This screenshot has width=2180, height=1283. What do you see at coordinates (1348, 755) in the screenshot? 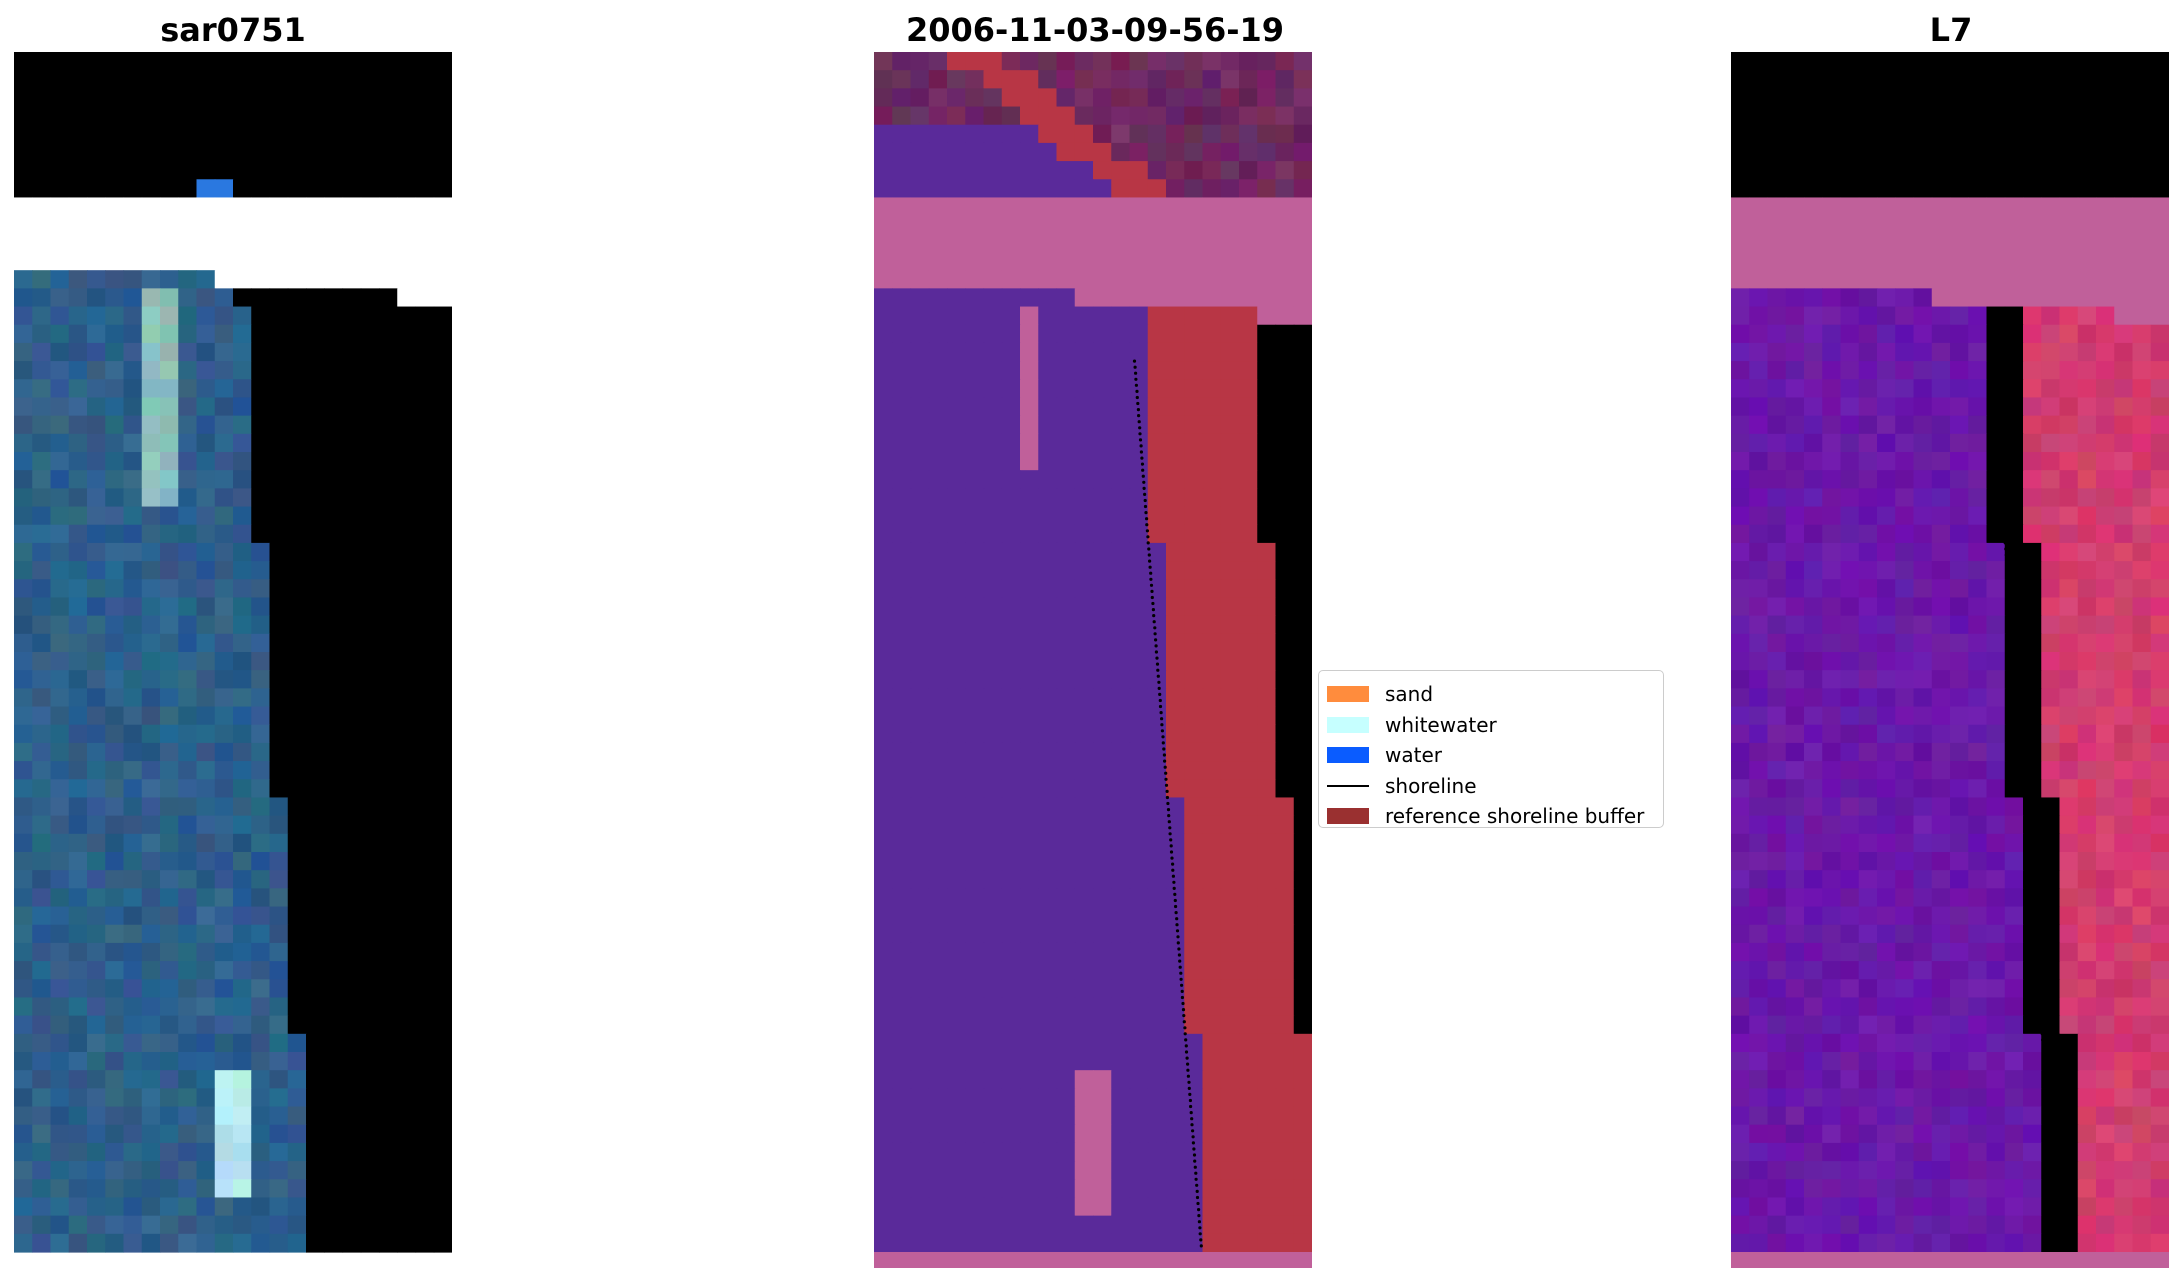
I see `water-swatch` at bounding box center [1348, 755].